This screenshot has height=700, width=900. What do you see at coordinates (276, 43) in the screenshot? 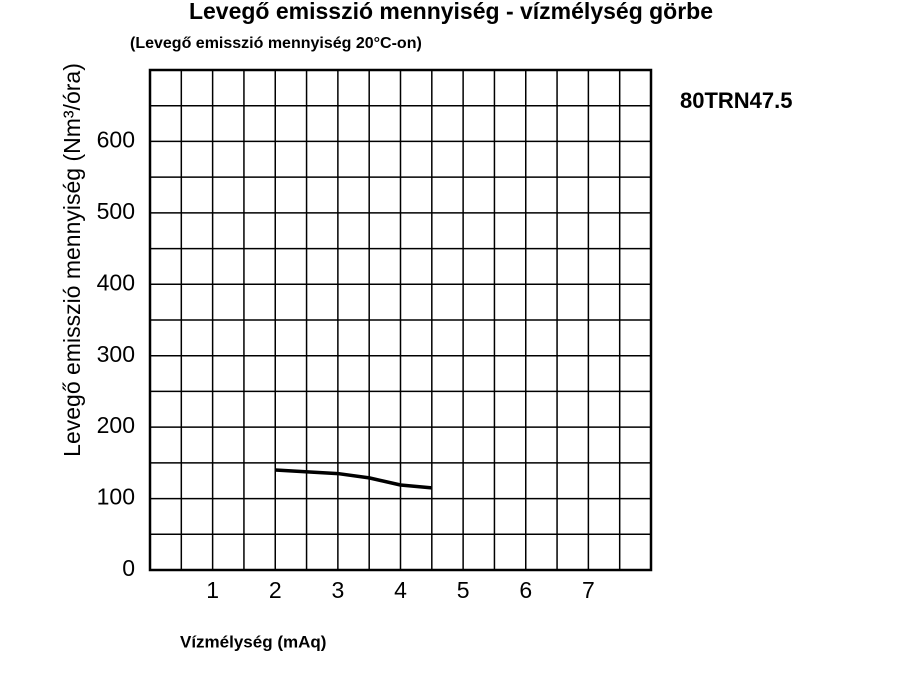
I see `chart-subtitle: (Levegő emisszió mennyiség 20°C-on)` at bounding box center [276, 43].